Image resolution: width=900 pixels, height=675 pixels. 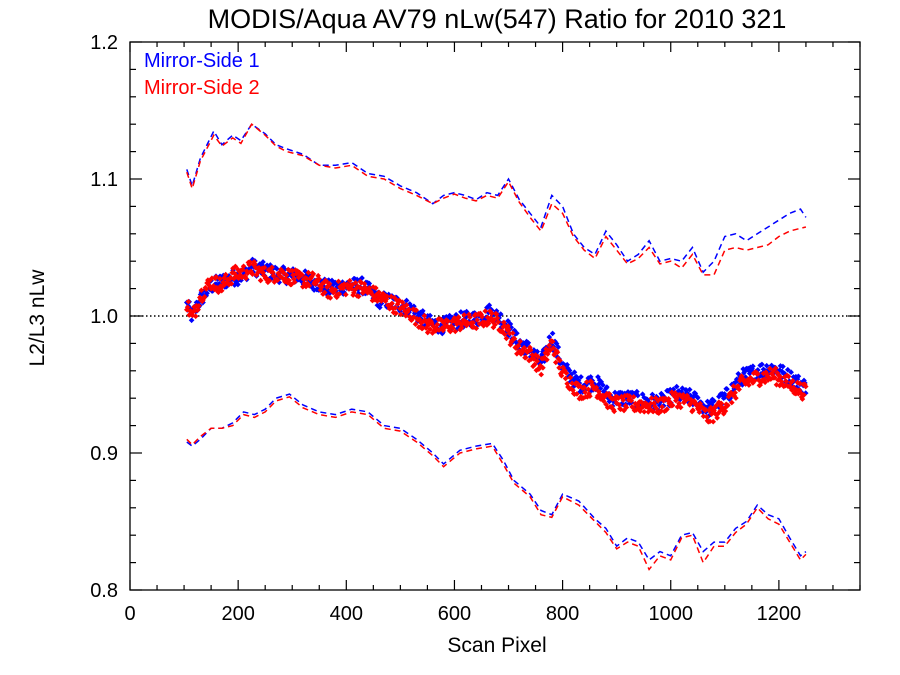 I want to click on x-tick-label: 600, so click(x=454, y=614).